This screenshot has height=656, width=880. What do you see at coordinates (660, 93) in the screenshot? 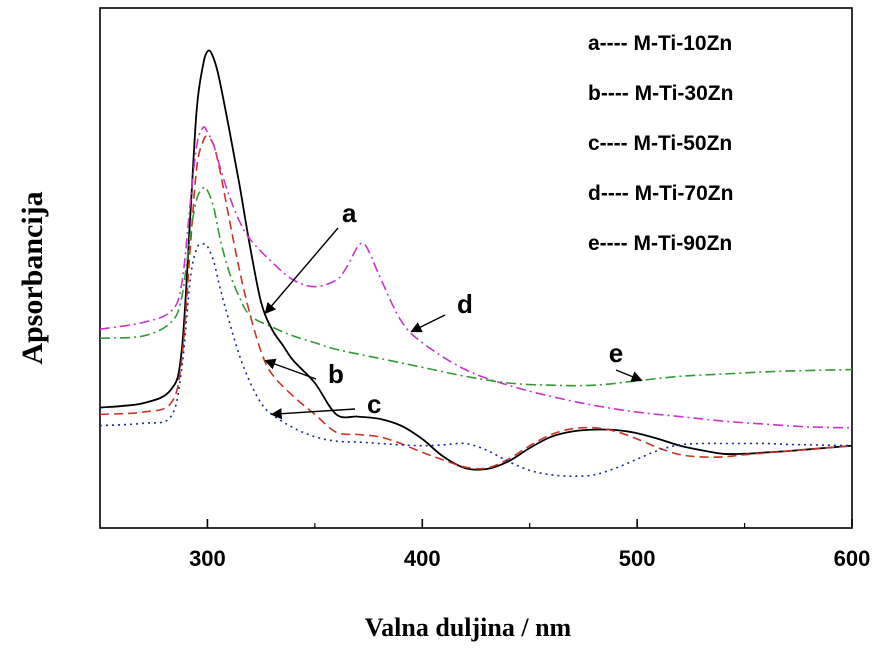
I see `legend-entry-b: b---- M-Ti-30Zn` at bounding box center [660, 93].